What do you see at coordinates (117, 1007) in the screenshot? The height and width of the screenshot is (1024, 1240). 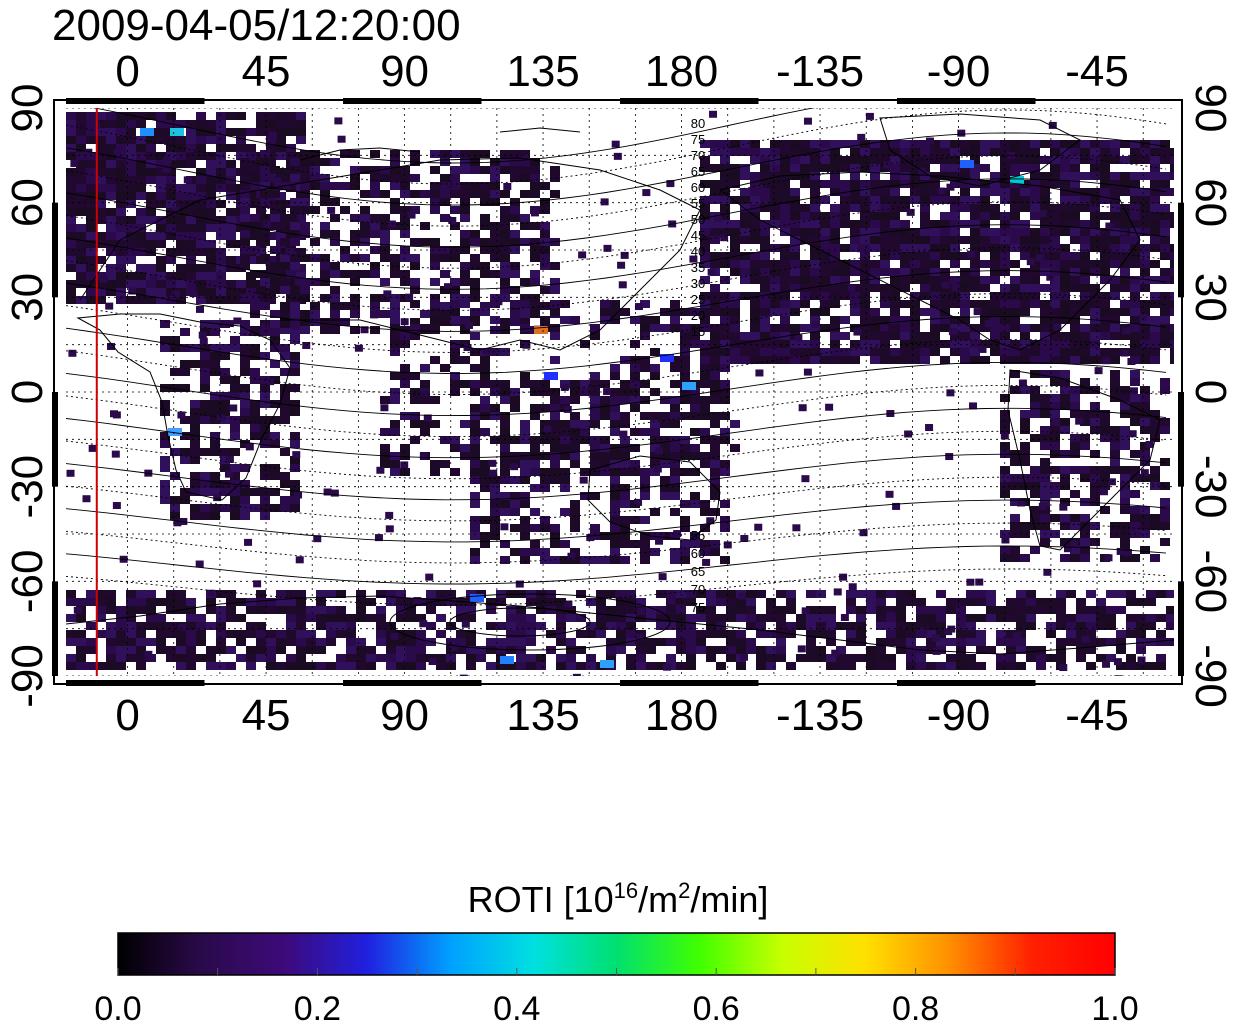 I see `colorbar-tick-label: 0.0` at bounding box center [117, 1007].